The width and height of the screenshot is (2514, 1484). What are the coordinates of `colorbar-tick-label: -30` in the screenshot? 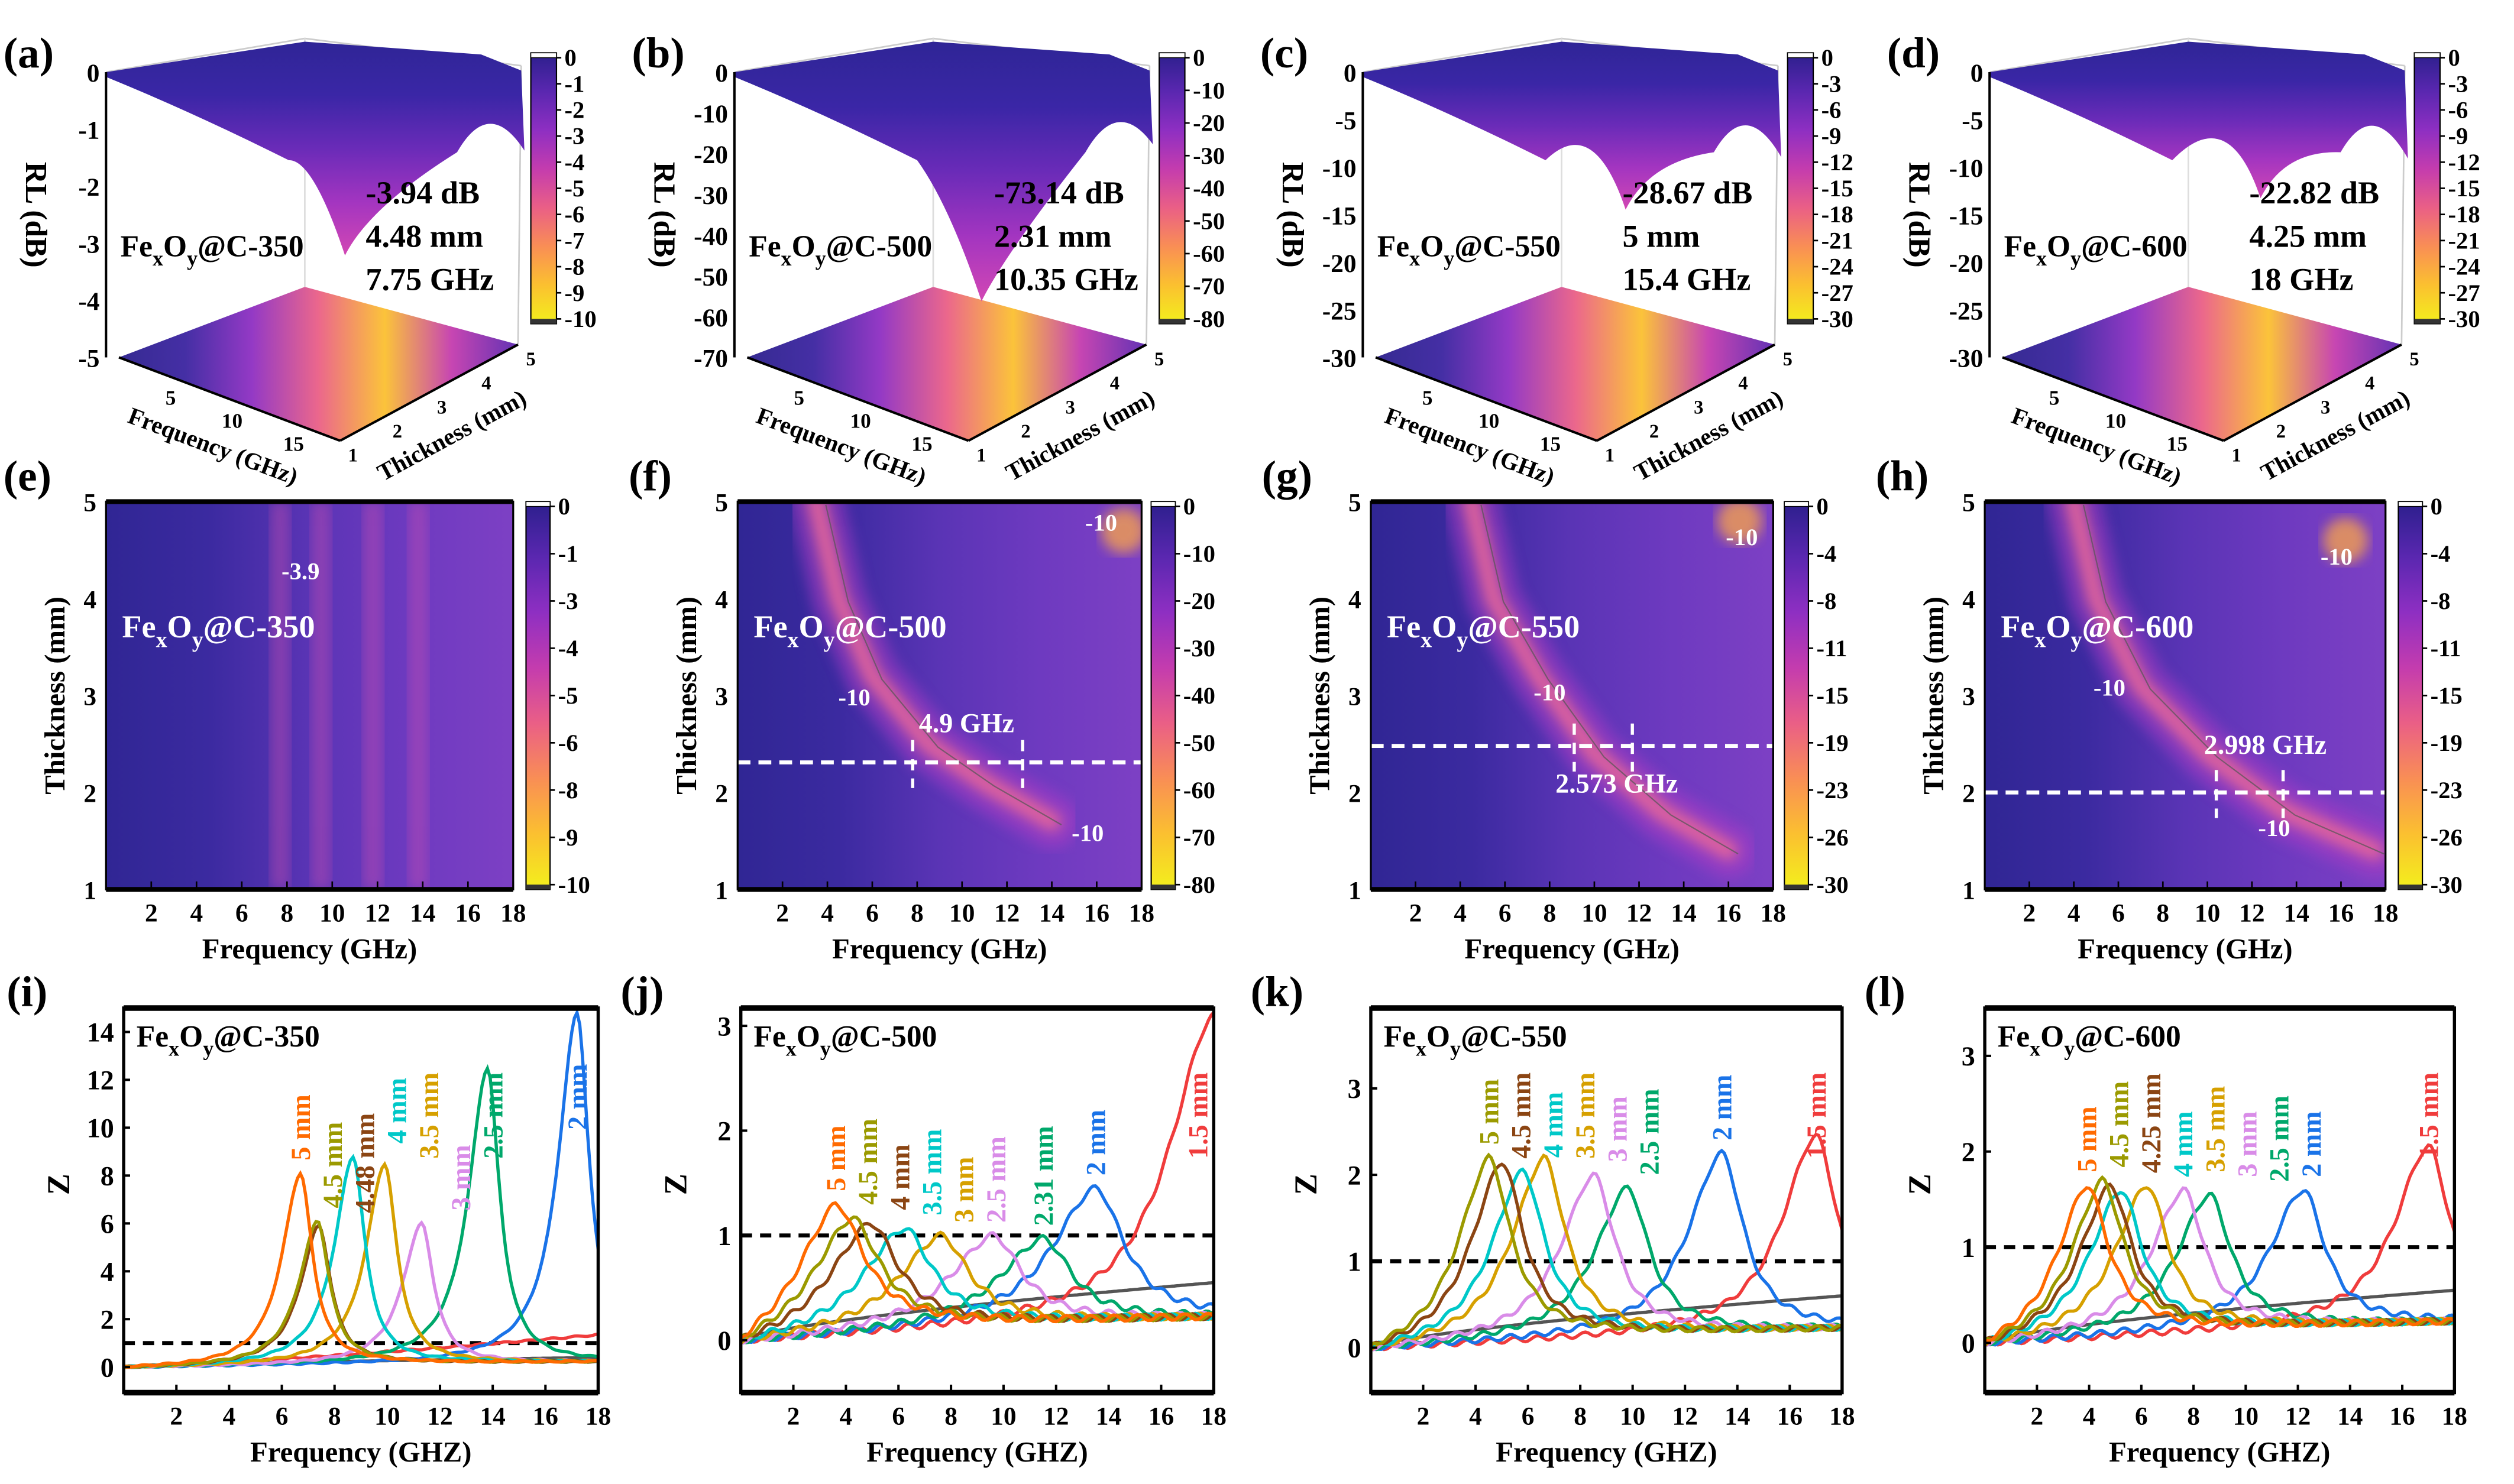 It's located at (1199, 648).